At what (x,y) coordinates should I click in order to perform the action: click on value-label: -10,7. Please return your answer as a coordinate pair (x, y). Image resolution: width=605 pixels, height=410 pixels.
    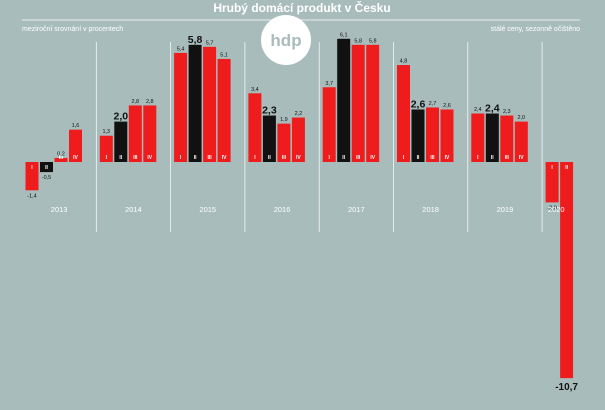
    Looking at the image, I should click on (566, 387).